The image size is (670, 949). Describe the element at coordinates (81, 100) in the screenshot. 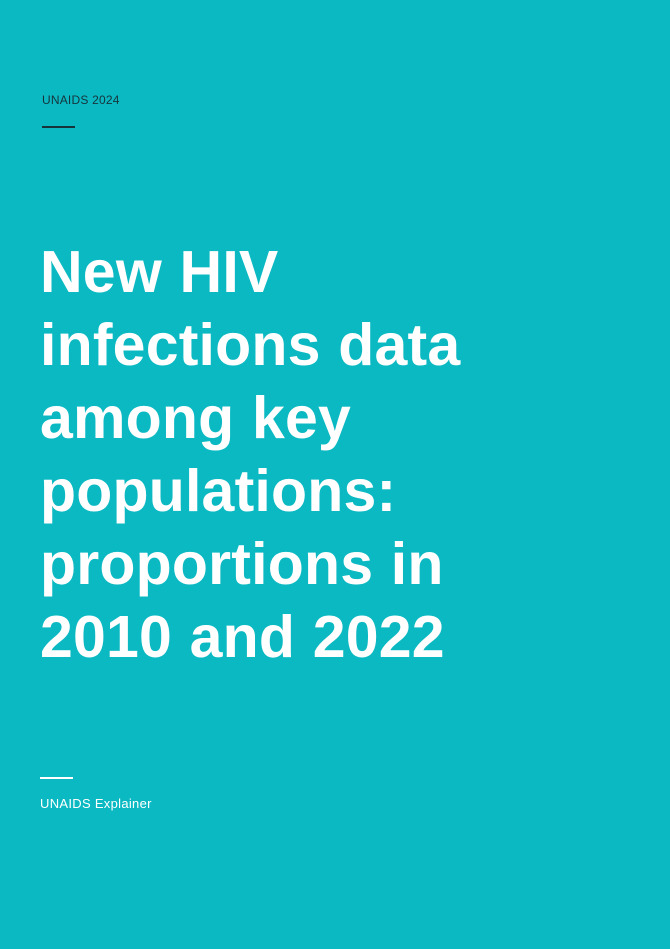

I see `publisher-year-label: UNAIDS 2024` at that location.